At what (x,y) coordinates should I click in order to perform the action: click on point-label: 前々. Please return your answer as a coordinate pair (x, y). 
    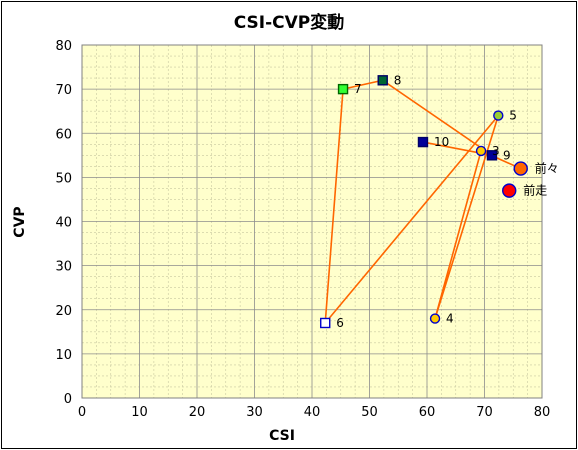
    Looking at the image, I should click on (547, 168).